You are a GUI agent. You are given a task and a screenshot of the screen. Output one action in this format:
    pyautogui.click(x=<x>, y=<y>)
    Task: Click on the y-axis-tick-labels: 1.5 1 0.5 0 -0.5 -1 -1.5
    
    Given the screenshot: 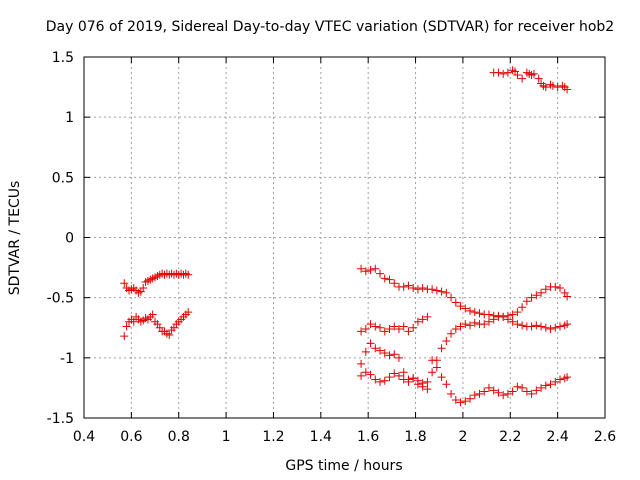 What is the action you would take?
    pyautogui.click(x=60, y=238)
    